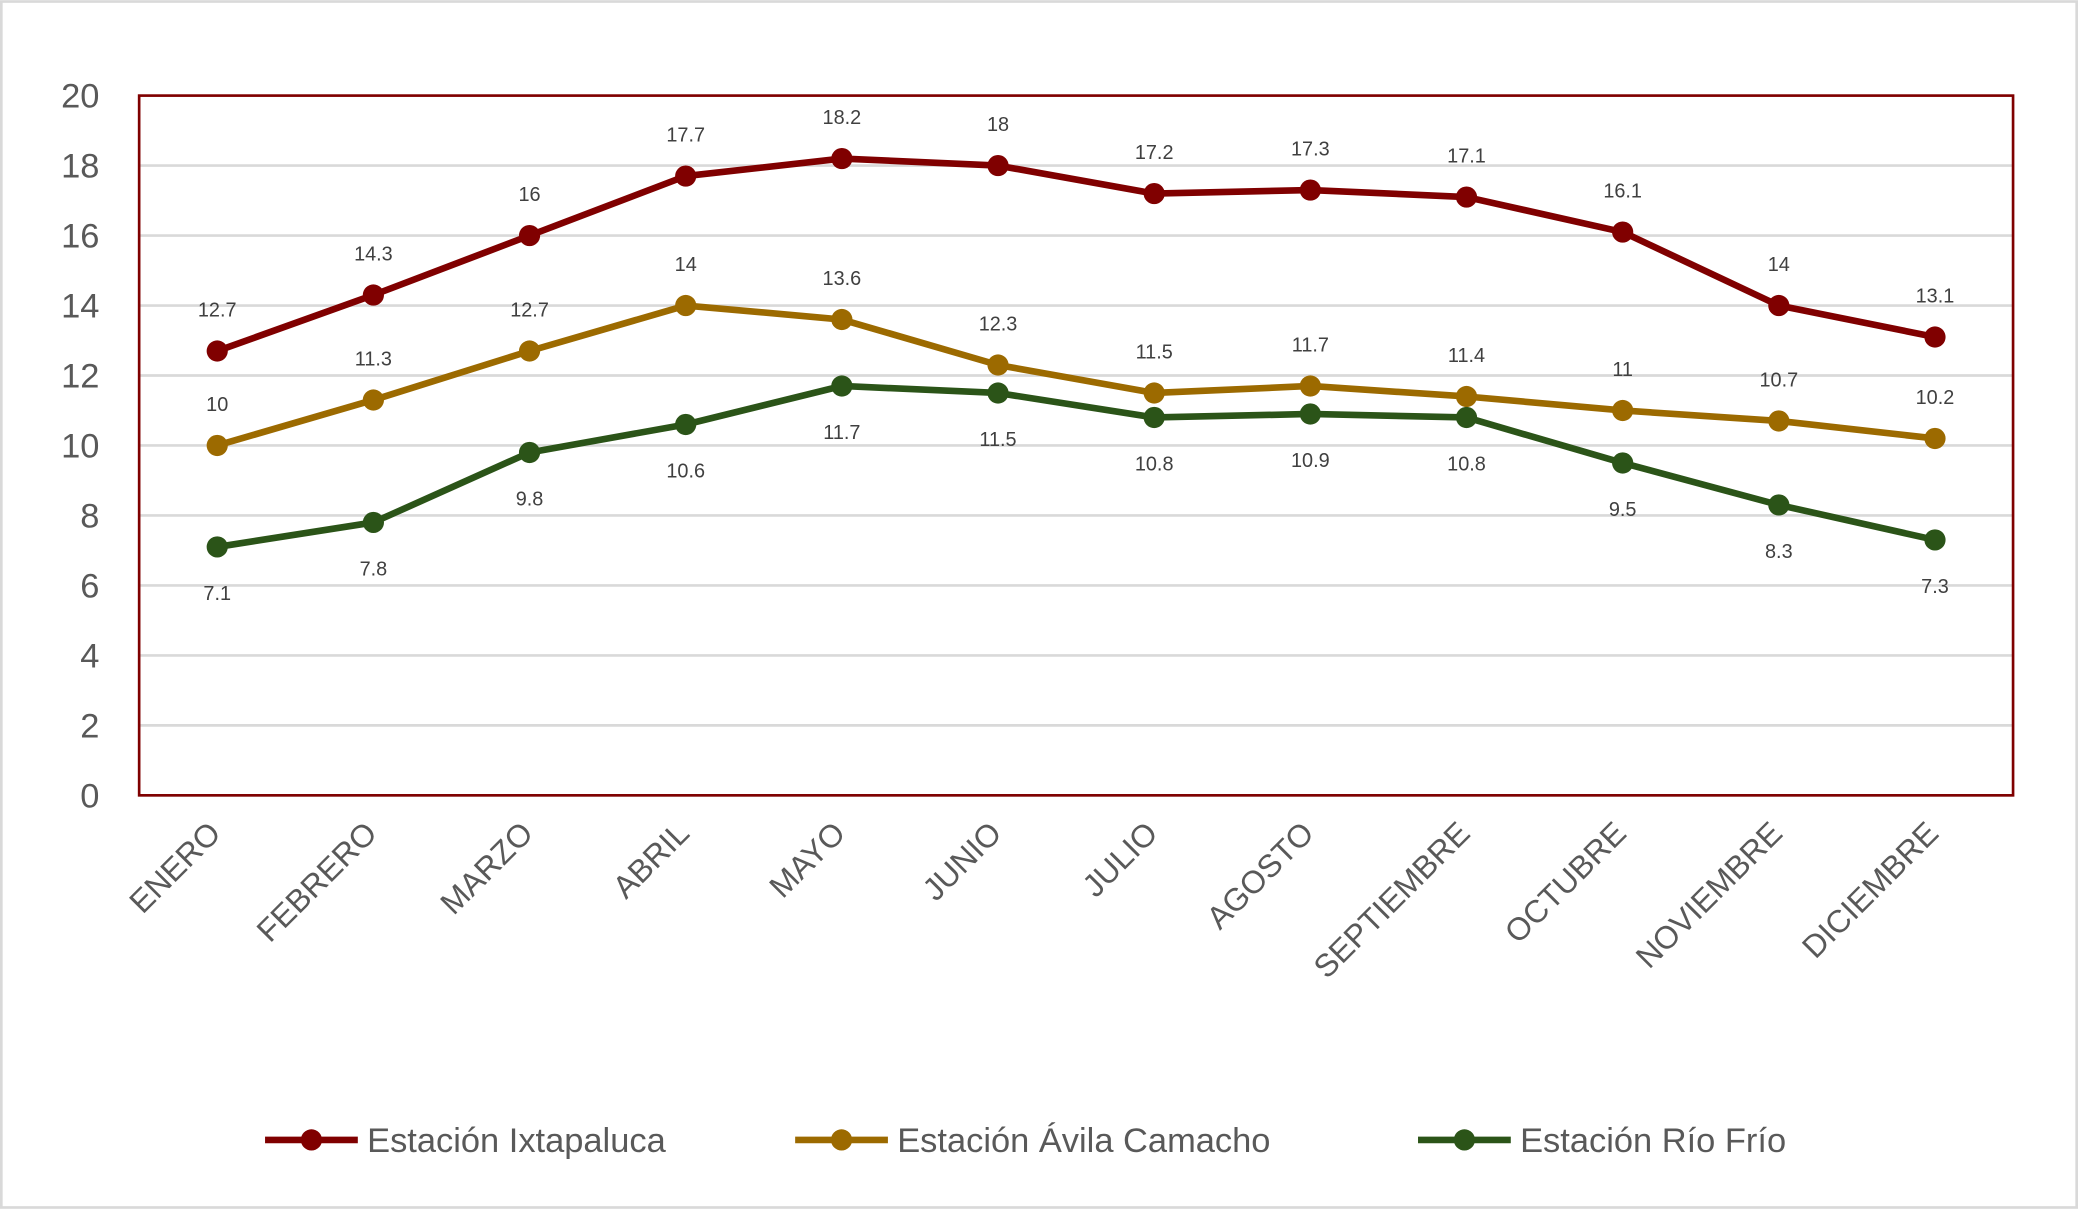  I want to click on data-label: 18.2, so click(842, 118).